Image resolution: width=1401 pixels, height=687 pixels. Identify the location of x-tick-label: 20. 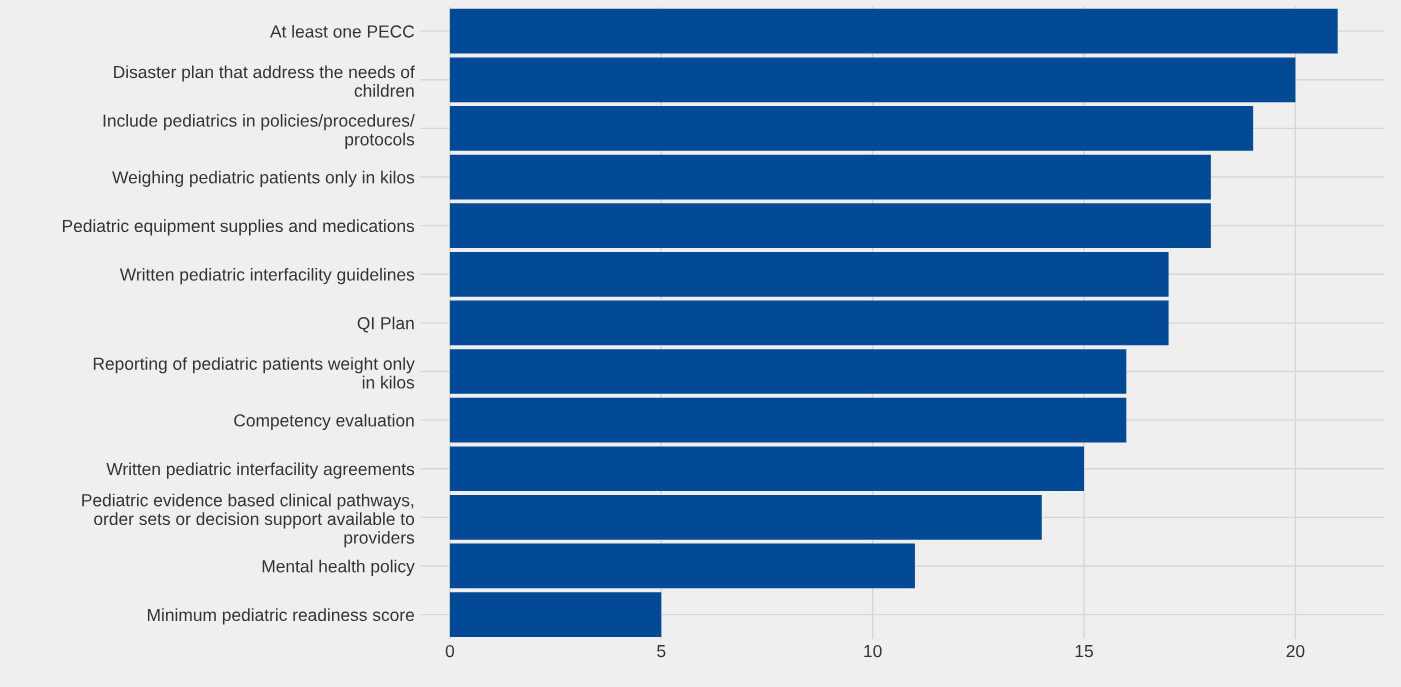
(1295, 651).